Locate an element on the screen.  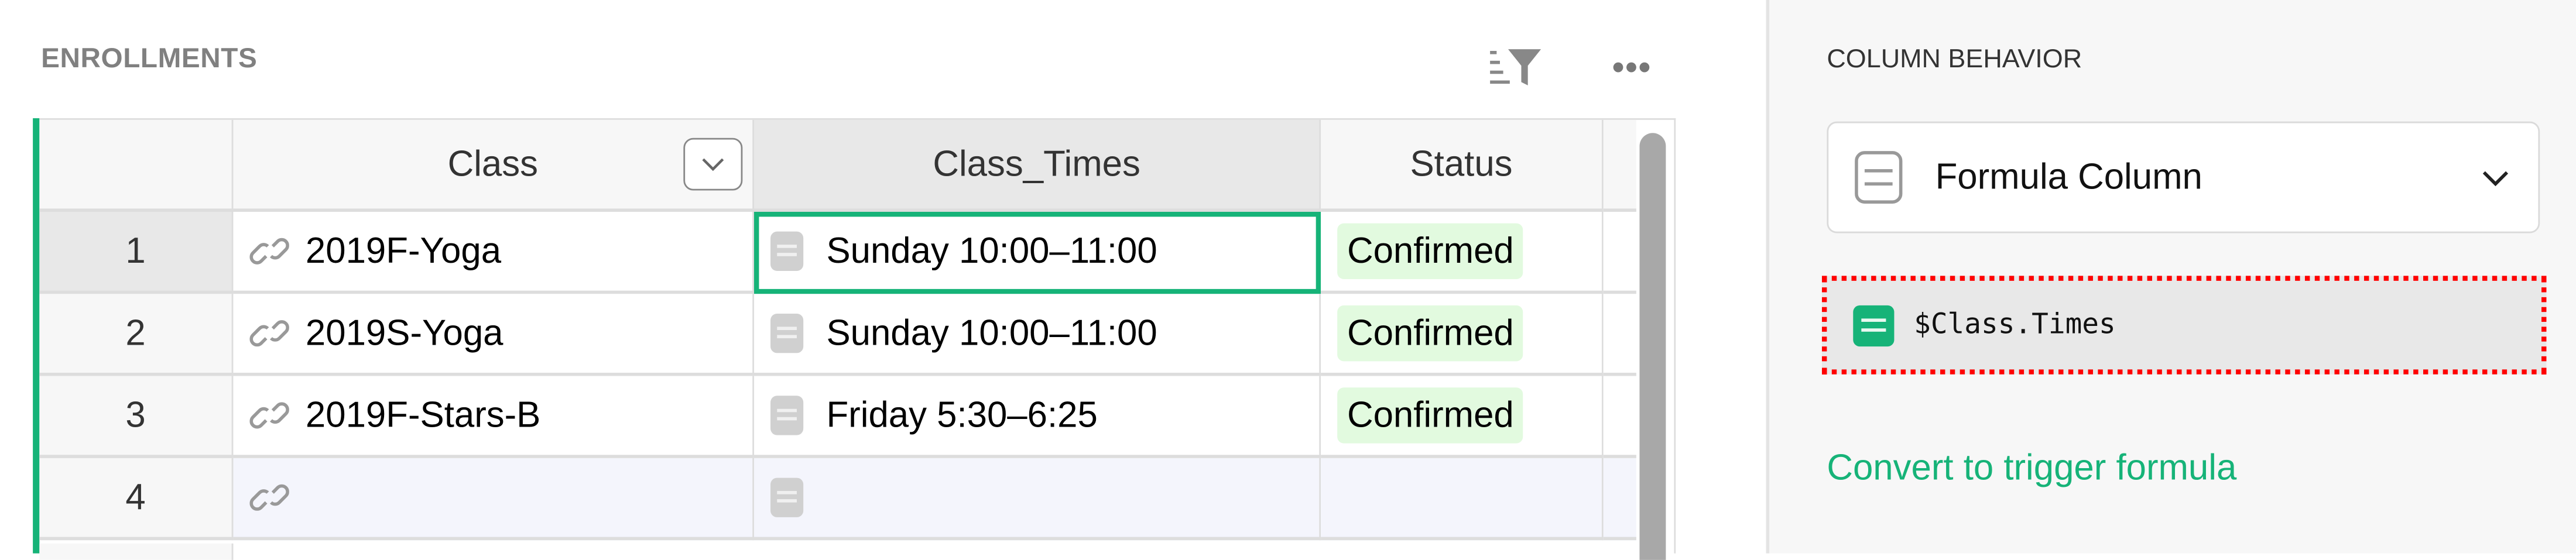
column-behavior-select: Formula Column is located at coordinates (2183, 177).